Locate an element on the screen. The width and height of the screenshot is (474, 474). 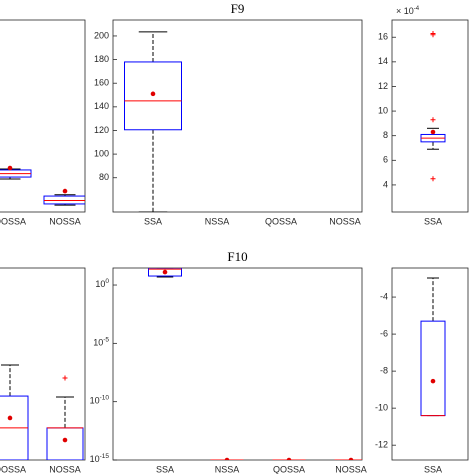
axis-offset-exponent: -4 is located at coordinates (417, 9).